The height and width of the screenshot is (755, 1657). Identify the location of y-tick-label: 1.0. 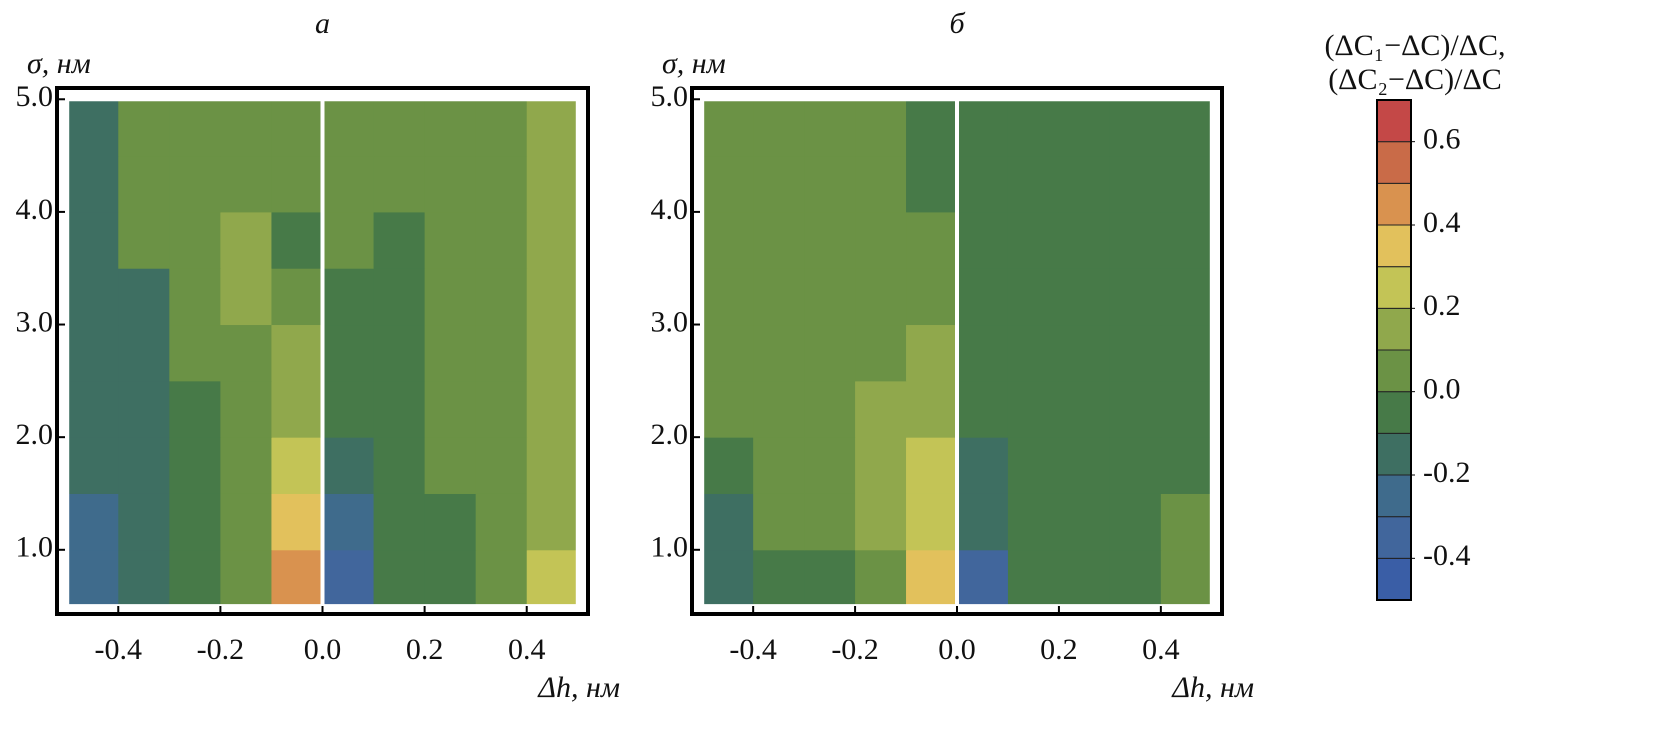
(35, 547).